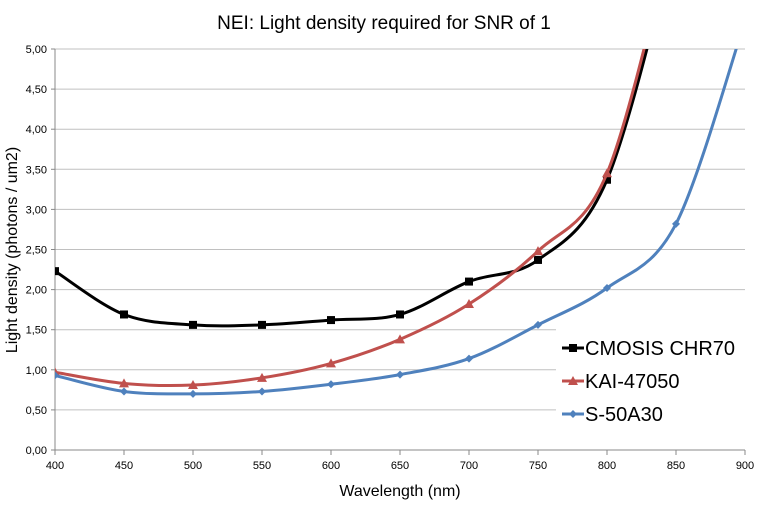 Image resolution: width=768 pixels, height=517 pixels. I want to click on x-tick-label: 400, so click(55, 466).